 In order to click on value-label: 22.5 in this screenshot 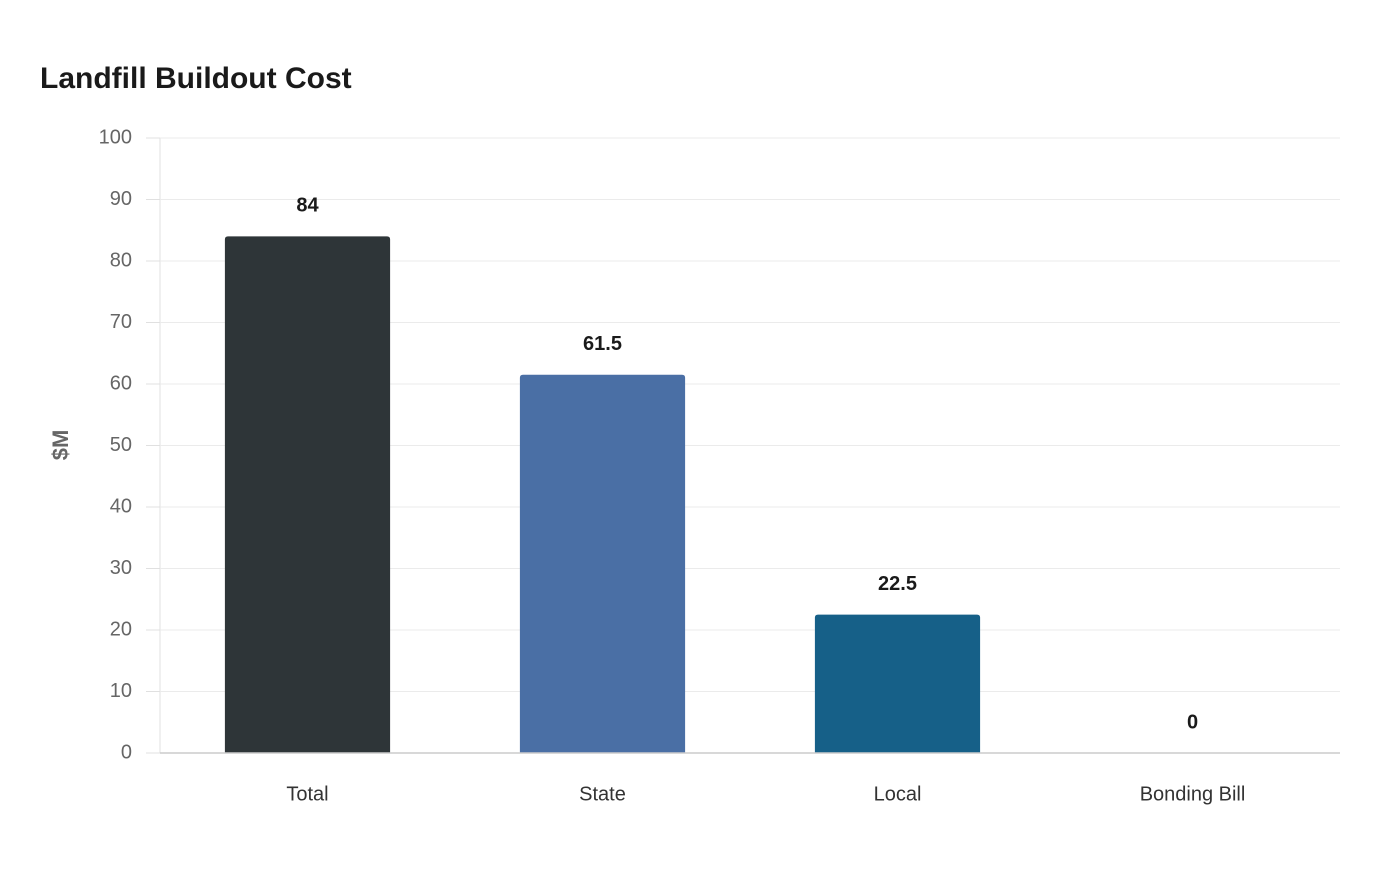, I will do `click(897, 584)`.